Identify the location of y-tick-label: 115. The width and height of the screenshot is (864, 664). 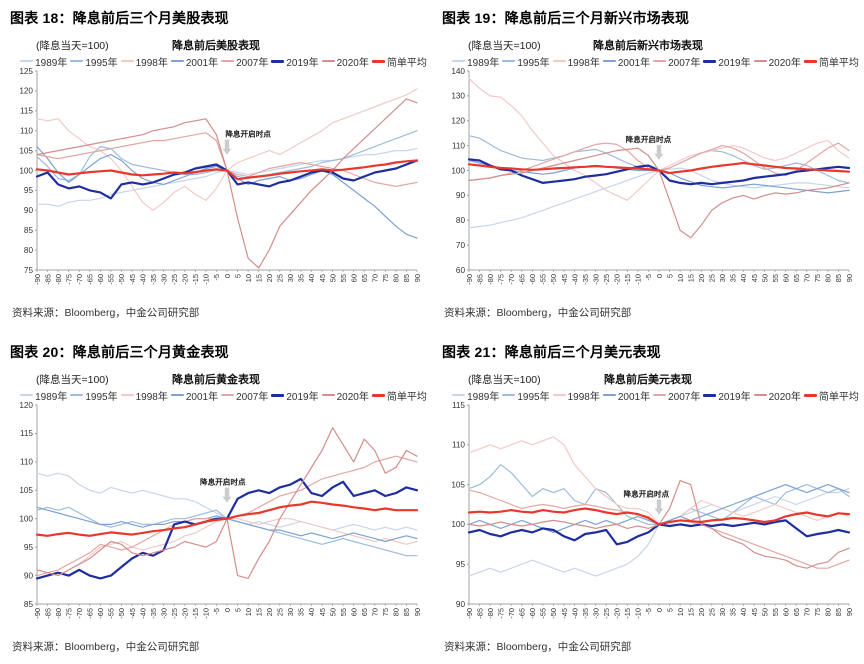
(458, 406).